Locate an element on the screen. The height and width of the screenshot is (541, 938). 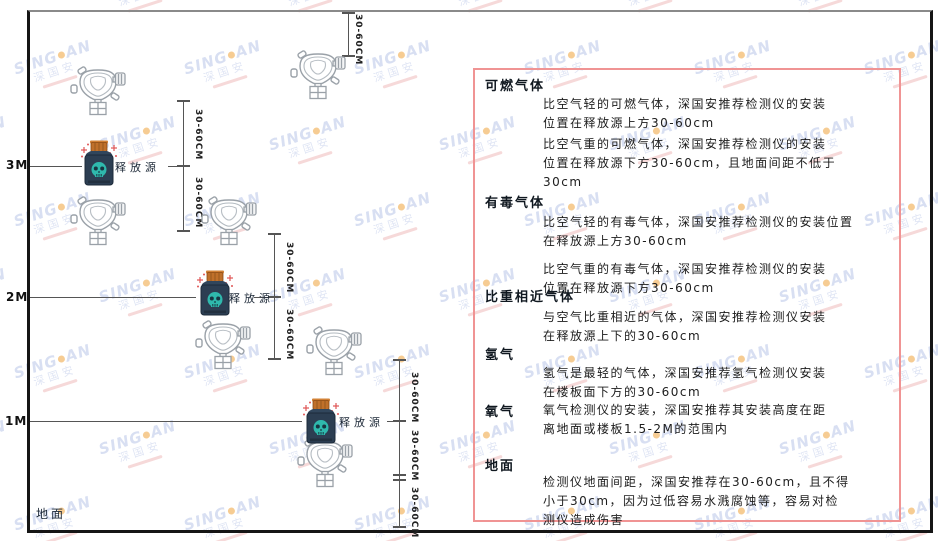
section-paragraph: 与空气比重相近的气体，深国安推荐检测仪安装 在释放源上下的30-60cm is located at coordinates (685, 326).